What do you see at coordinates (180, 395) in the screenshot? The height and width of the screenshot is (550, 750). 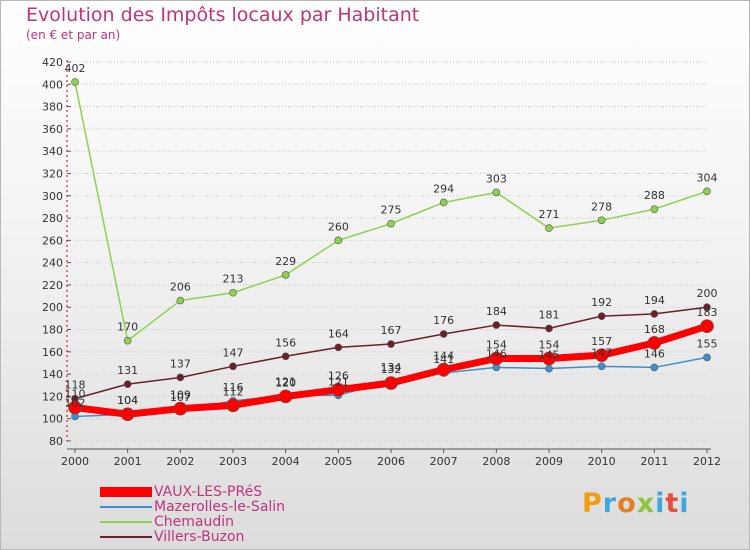 I see `data-label-vaux-les-pr-s: 109` at bounding box center [180, 395].